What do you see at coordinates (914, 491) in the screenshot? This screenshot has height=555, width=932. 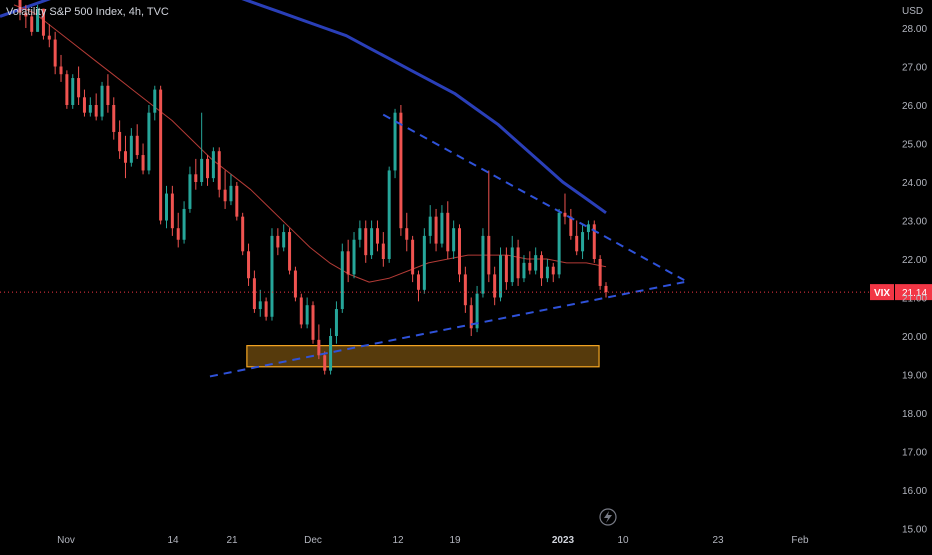 I see `y-tick-label: 16.00` at bounding box center [914, 491].